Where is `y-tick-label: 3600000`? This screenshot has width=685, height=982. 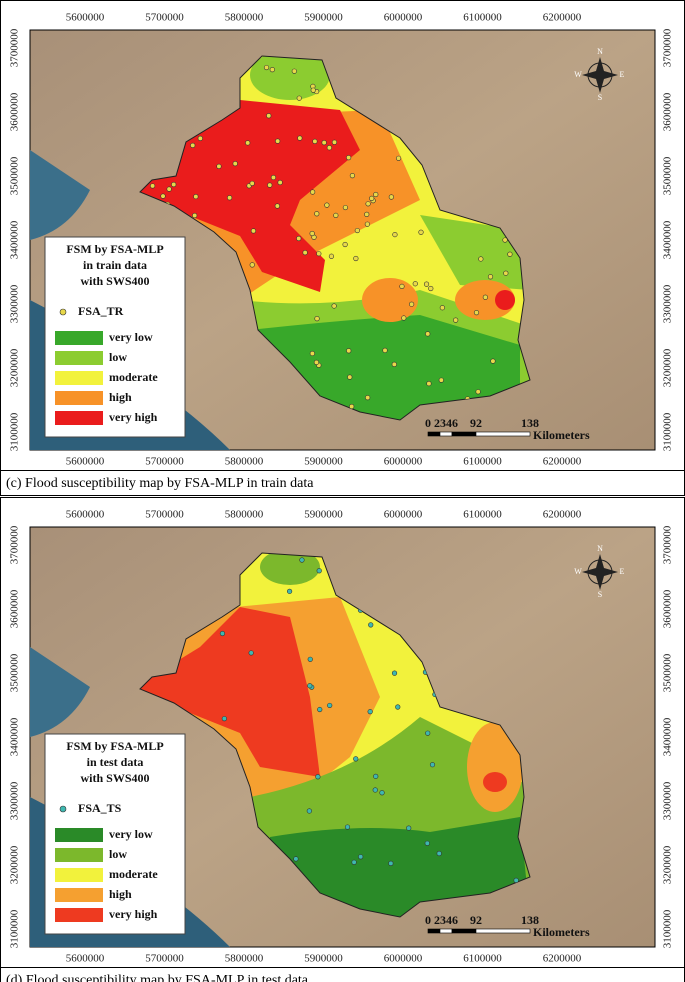 y-tick-label: 3600000 is located at coordinates (668, 608).